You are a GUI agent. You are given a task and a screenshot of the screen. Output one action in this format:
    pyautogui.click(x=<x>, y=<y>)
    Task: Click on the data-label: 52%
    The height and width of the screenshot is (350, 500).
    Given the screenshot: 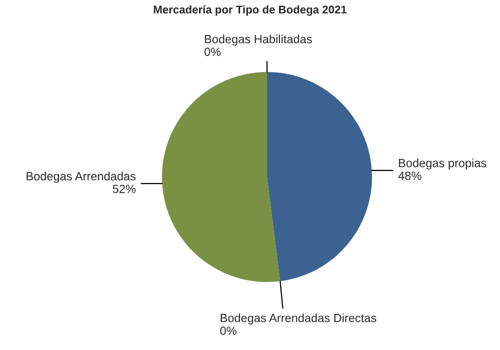 What is the action you would take?
    pyautogui.click(x=124, y=189)
    